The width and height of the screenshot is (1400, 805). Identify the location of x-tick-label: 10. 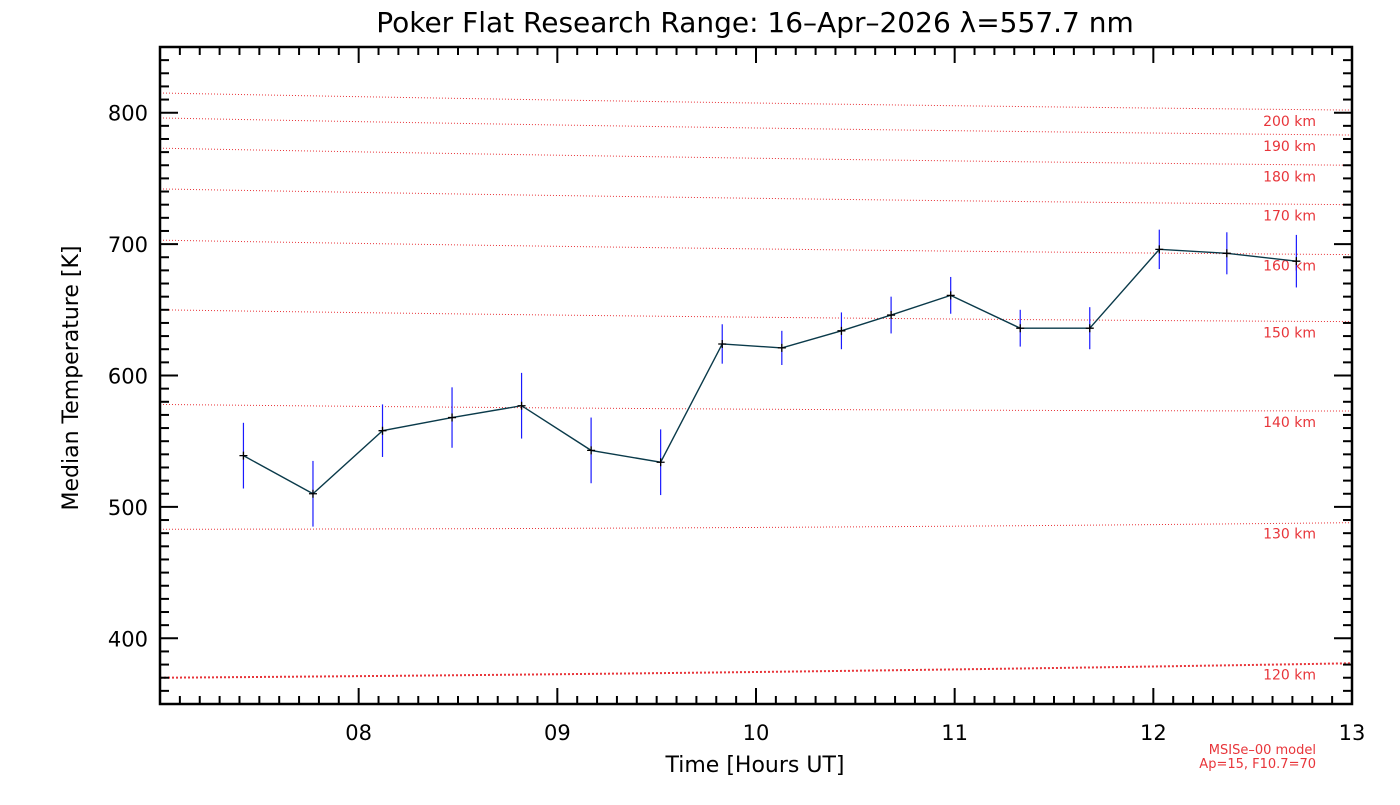
(756, 733).